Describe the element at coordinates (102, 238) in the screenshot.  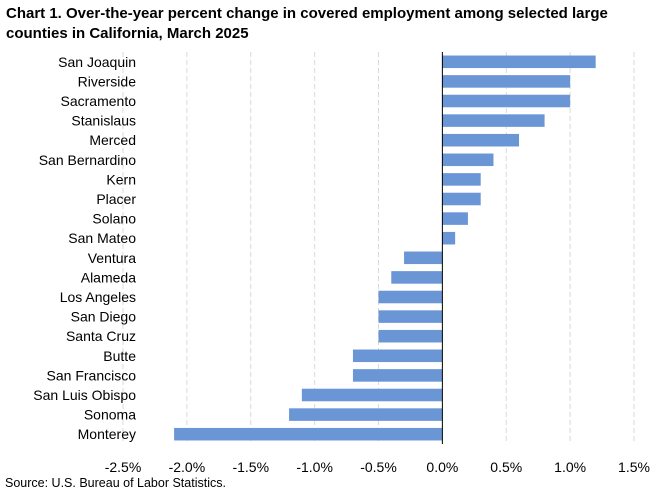
I see `category-label: San Mateo` at that location.